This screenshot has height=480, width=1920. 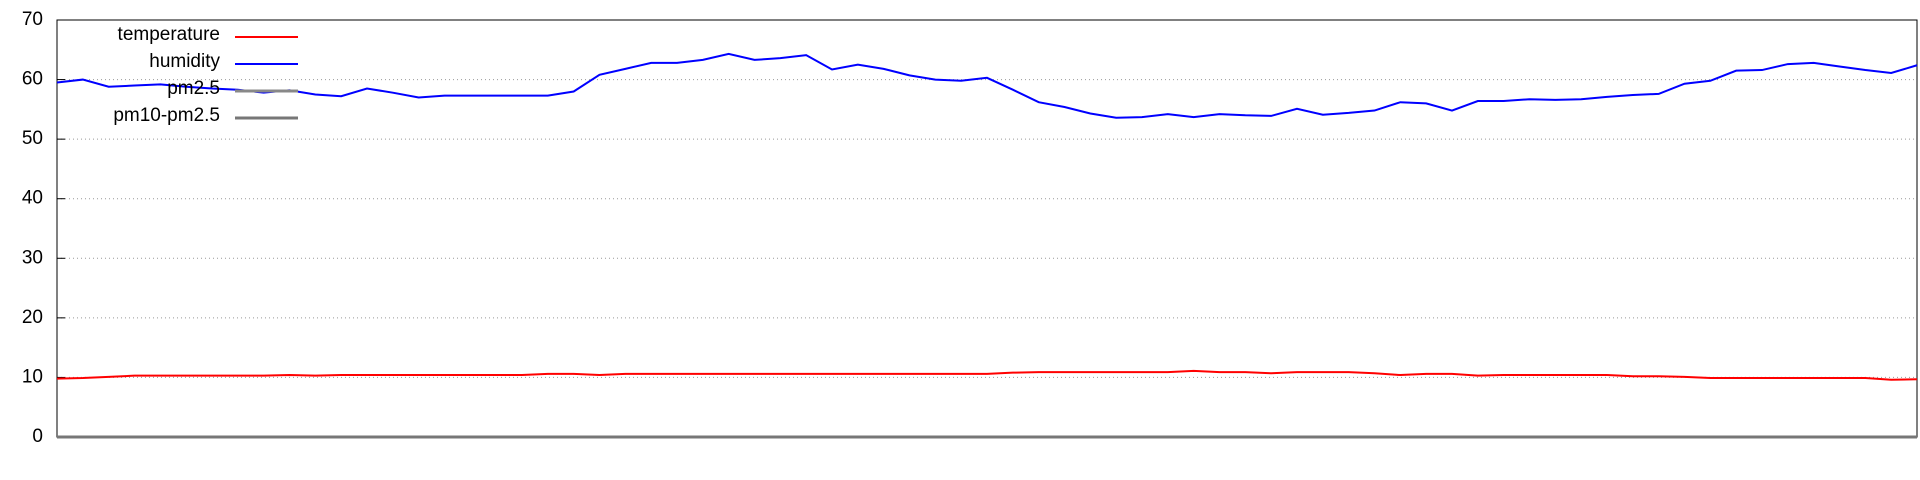 What do you see at coordinates (32, 138) in the screenshot?
I see `y-tick-label: 50` at bounding box center [32, 138].